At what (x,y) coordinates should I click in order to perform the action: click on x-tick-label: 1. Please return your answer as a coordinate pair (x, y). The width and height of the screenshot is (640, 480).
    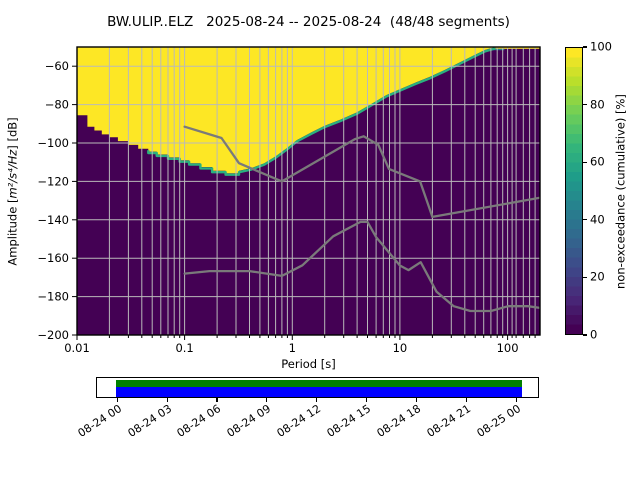
    Looking at the image, I should click on (292, 348).